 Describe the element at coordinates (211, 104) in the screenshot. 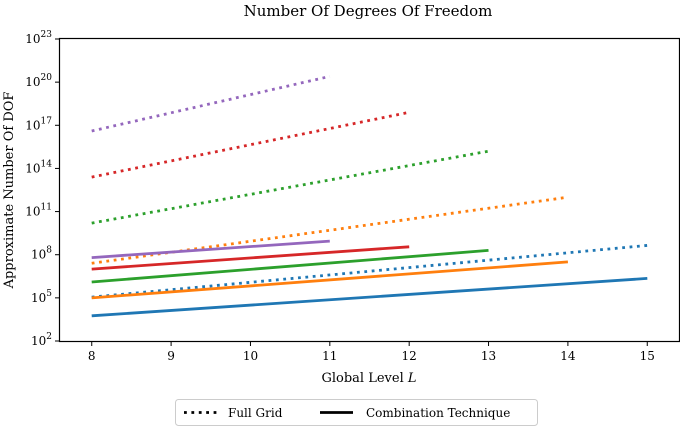

I see `series-line-purple-full-grid` at that location.